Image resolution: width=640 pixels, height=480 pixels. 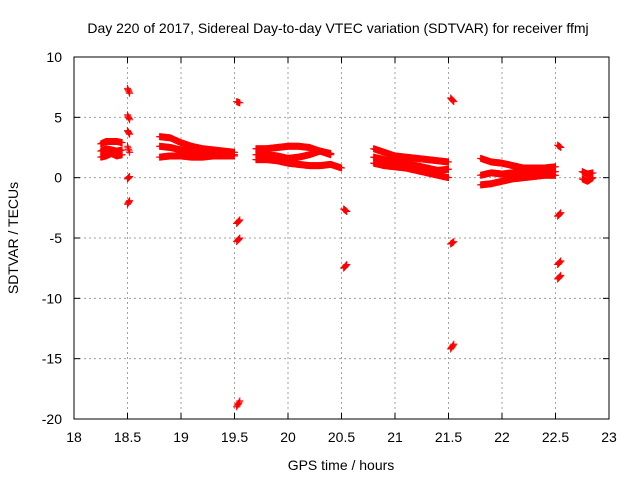 What do you see at coordinates (609, 437) in the screenshot?
I see `x-tick-label: 23` at bounding box center [609, 437].